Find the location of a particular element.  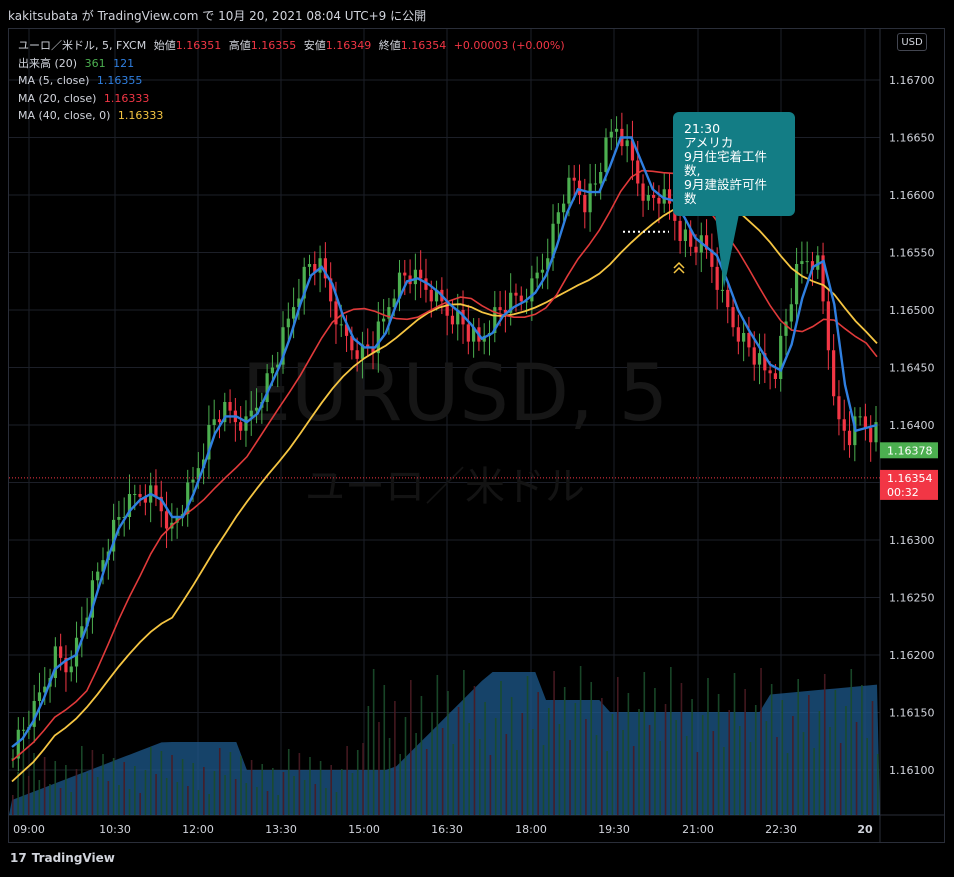

x-tick-label: 18:00 is located at coordinates (531, 829).